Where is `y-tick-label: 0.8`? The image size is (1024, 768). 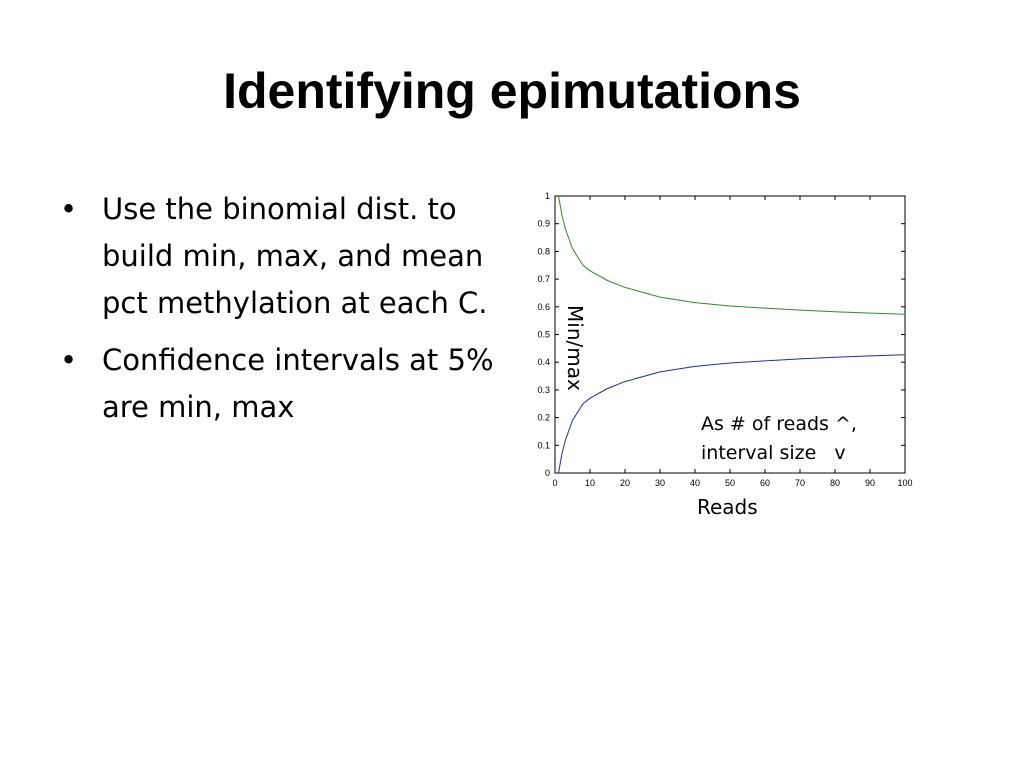
y-tick-label: 0.8 is located at coordinates (543, 251).